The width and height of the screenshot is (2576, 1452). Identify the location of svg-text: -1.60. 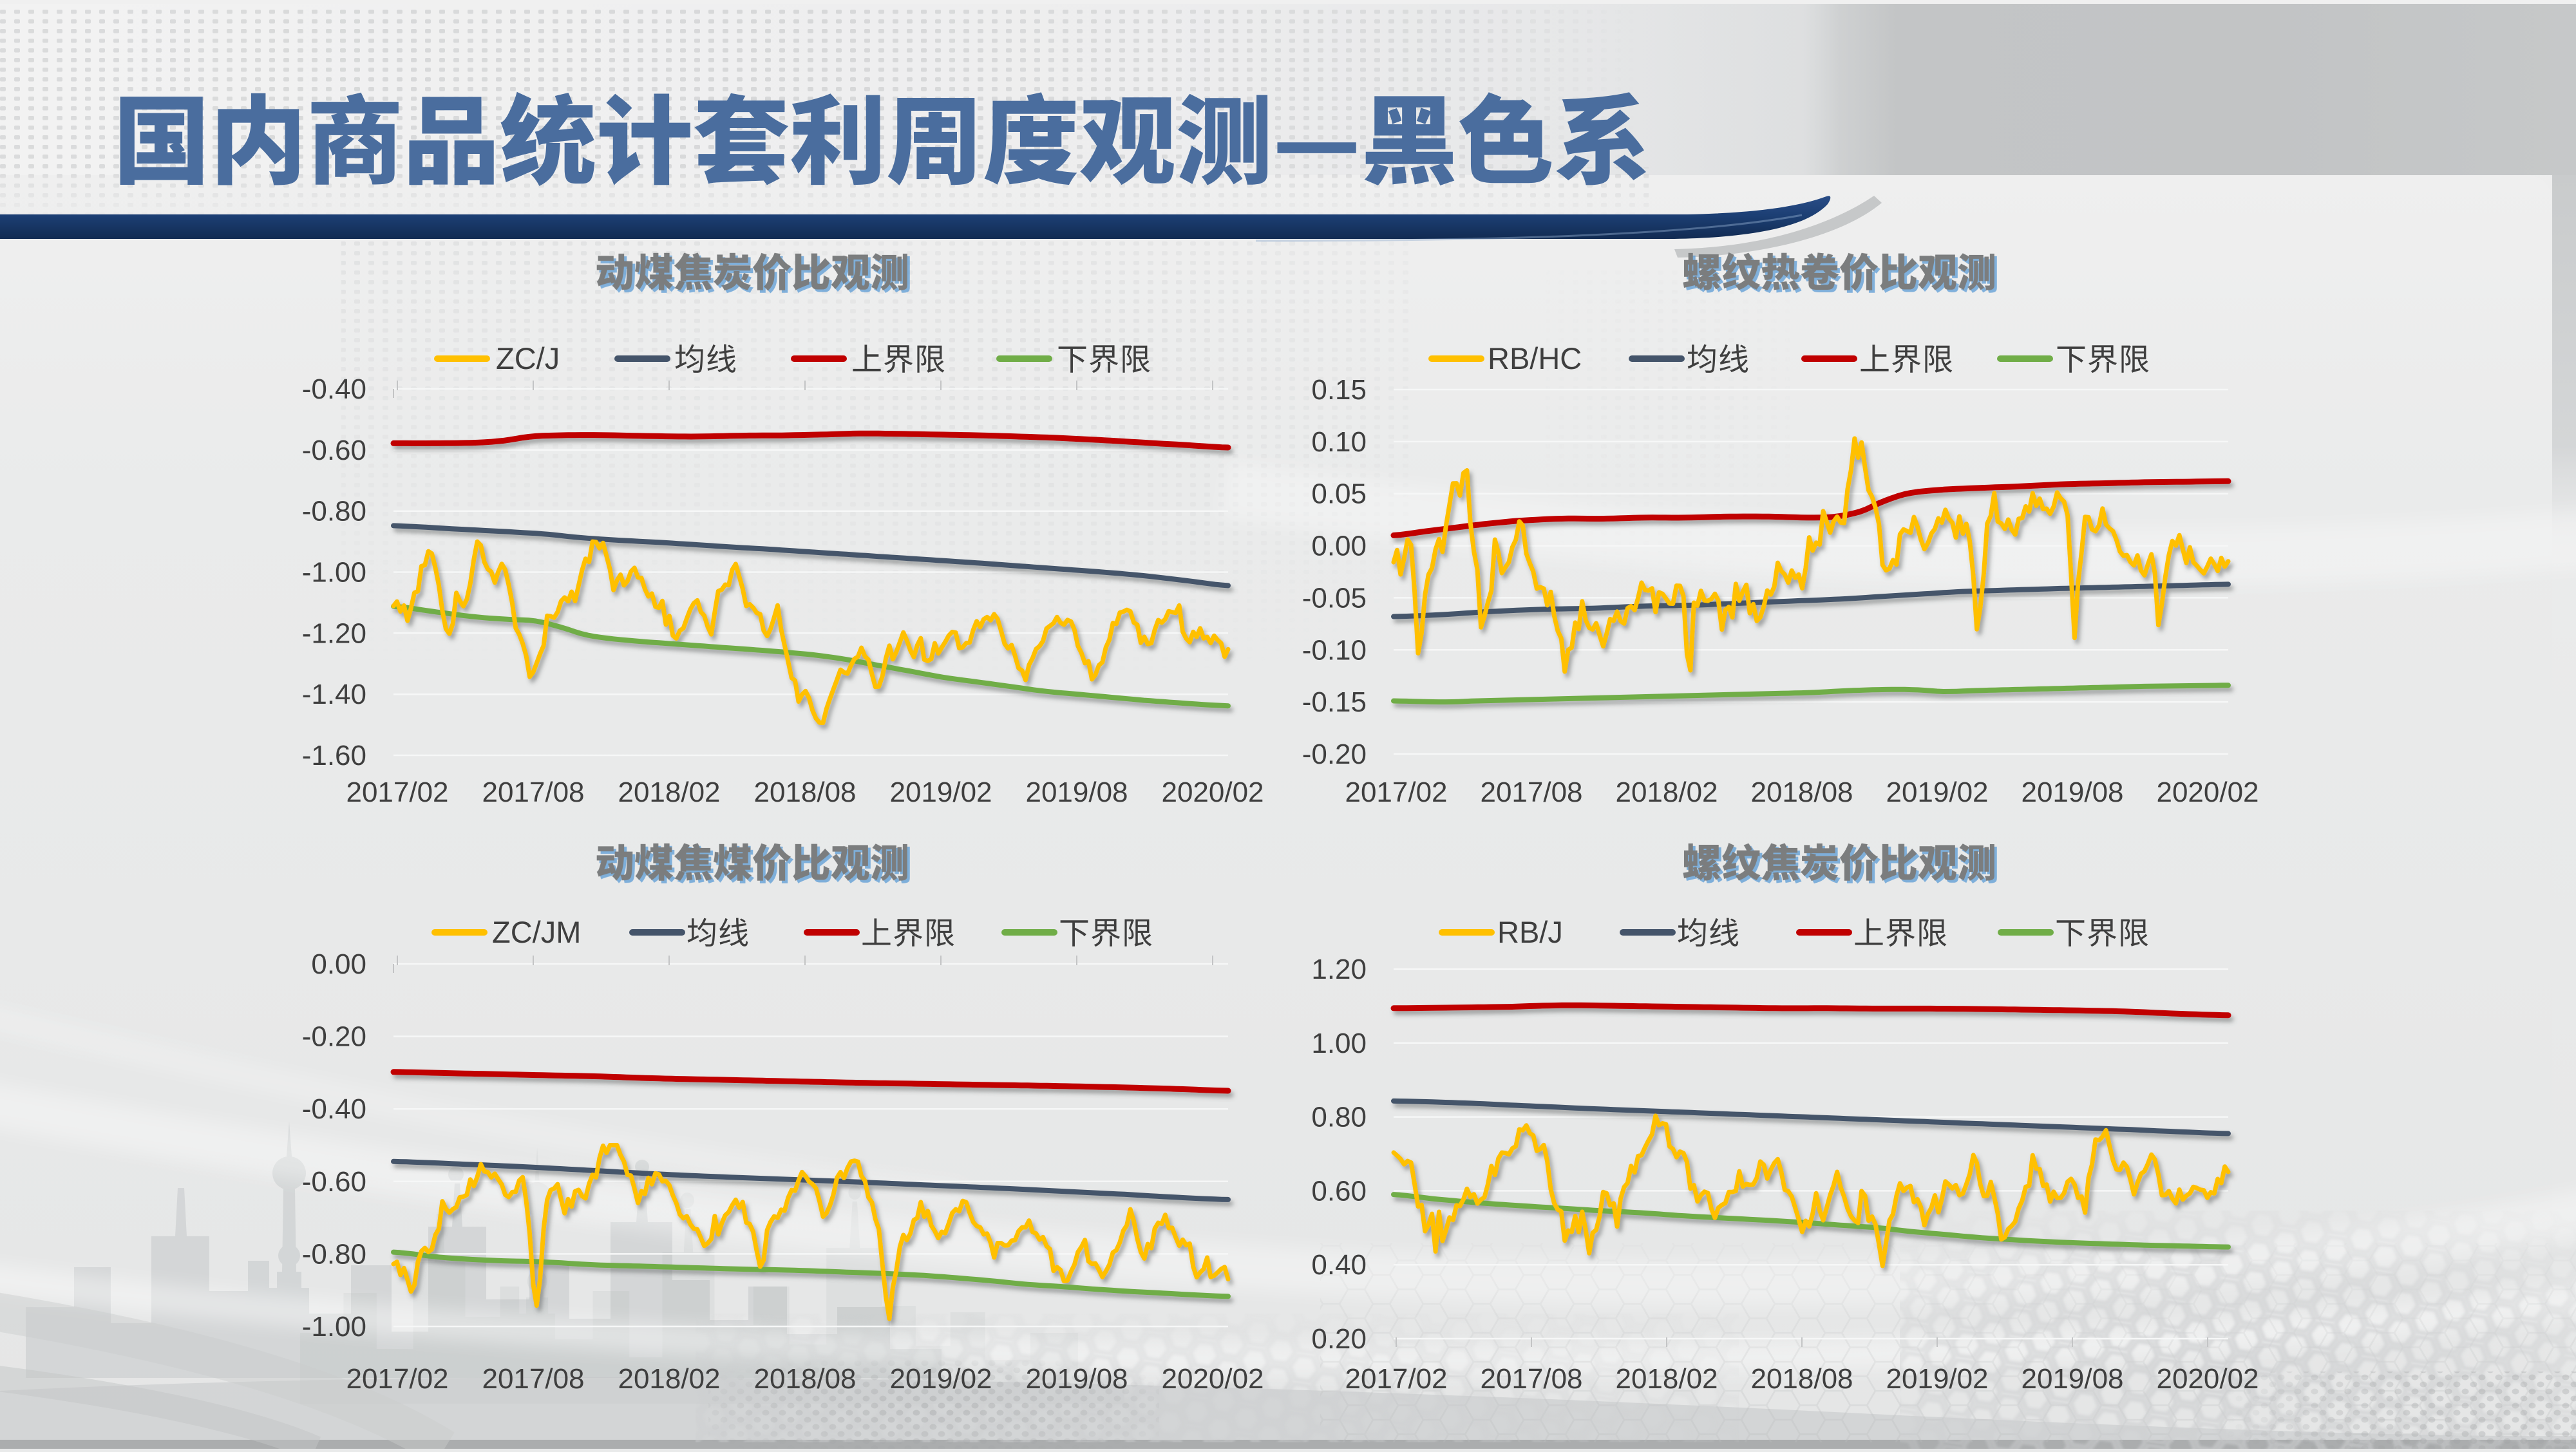
(334, 755).